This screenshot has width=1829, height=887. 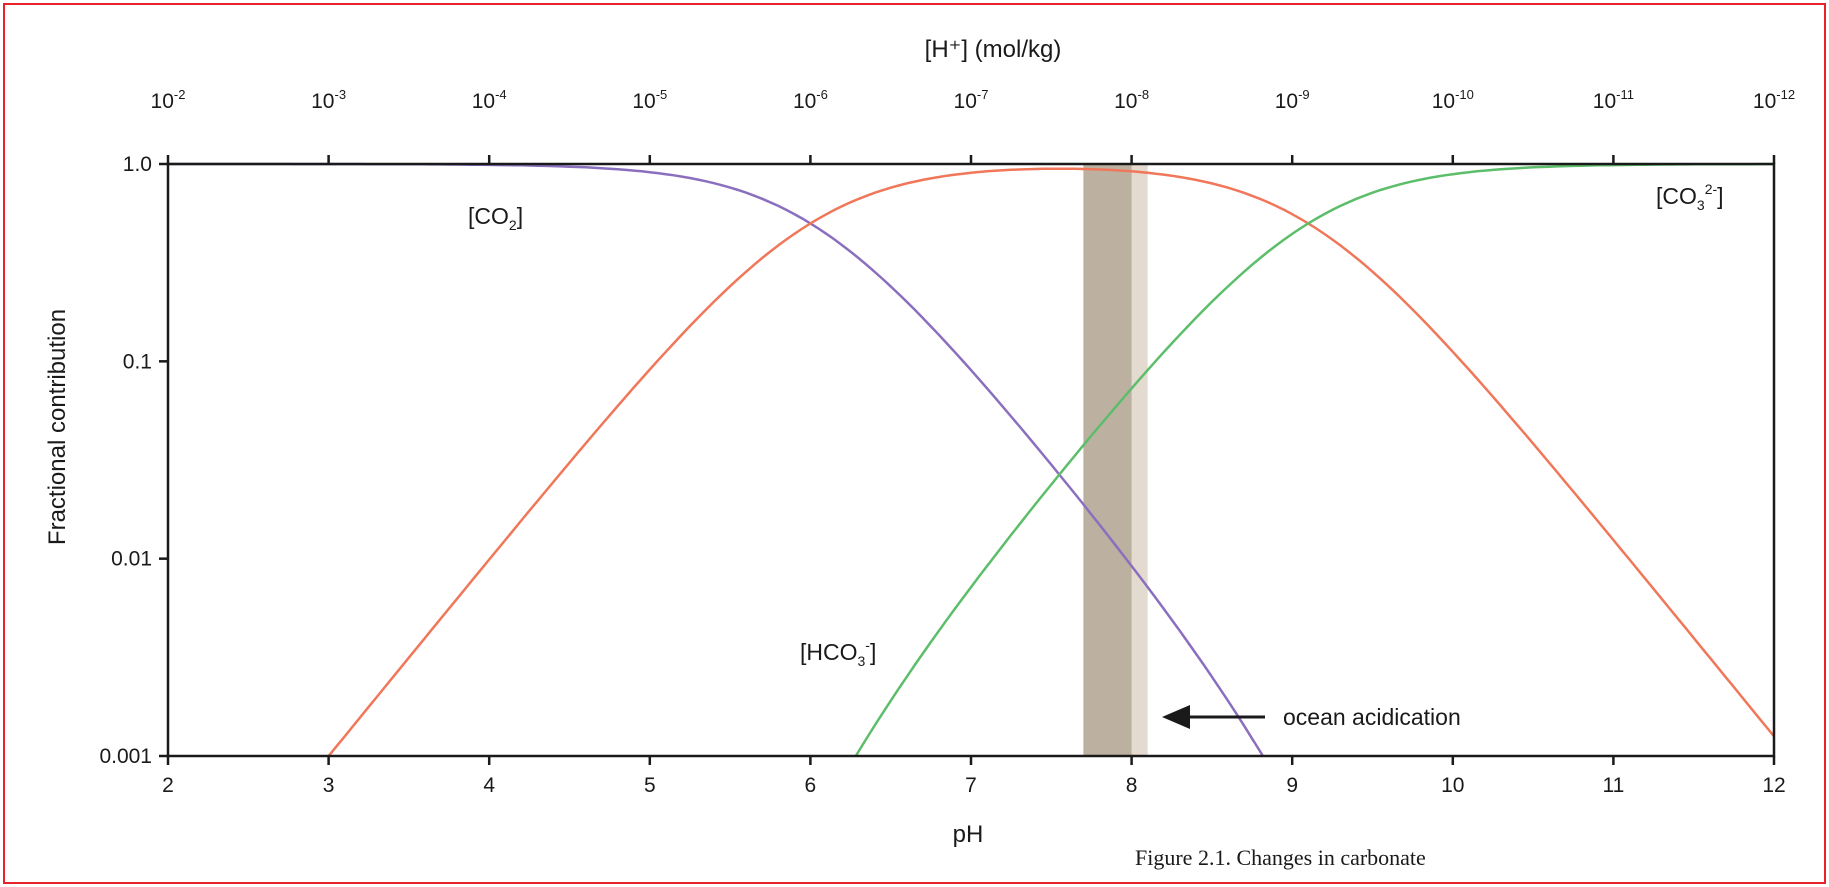 What do you see at coordinates (1132, 785) in the screenshot?
I see `x-tick-label: 8` at bounding box center [1132, 785].